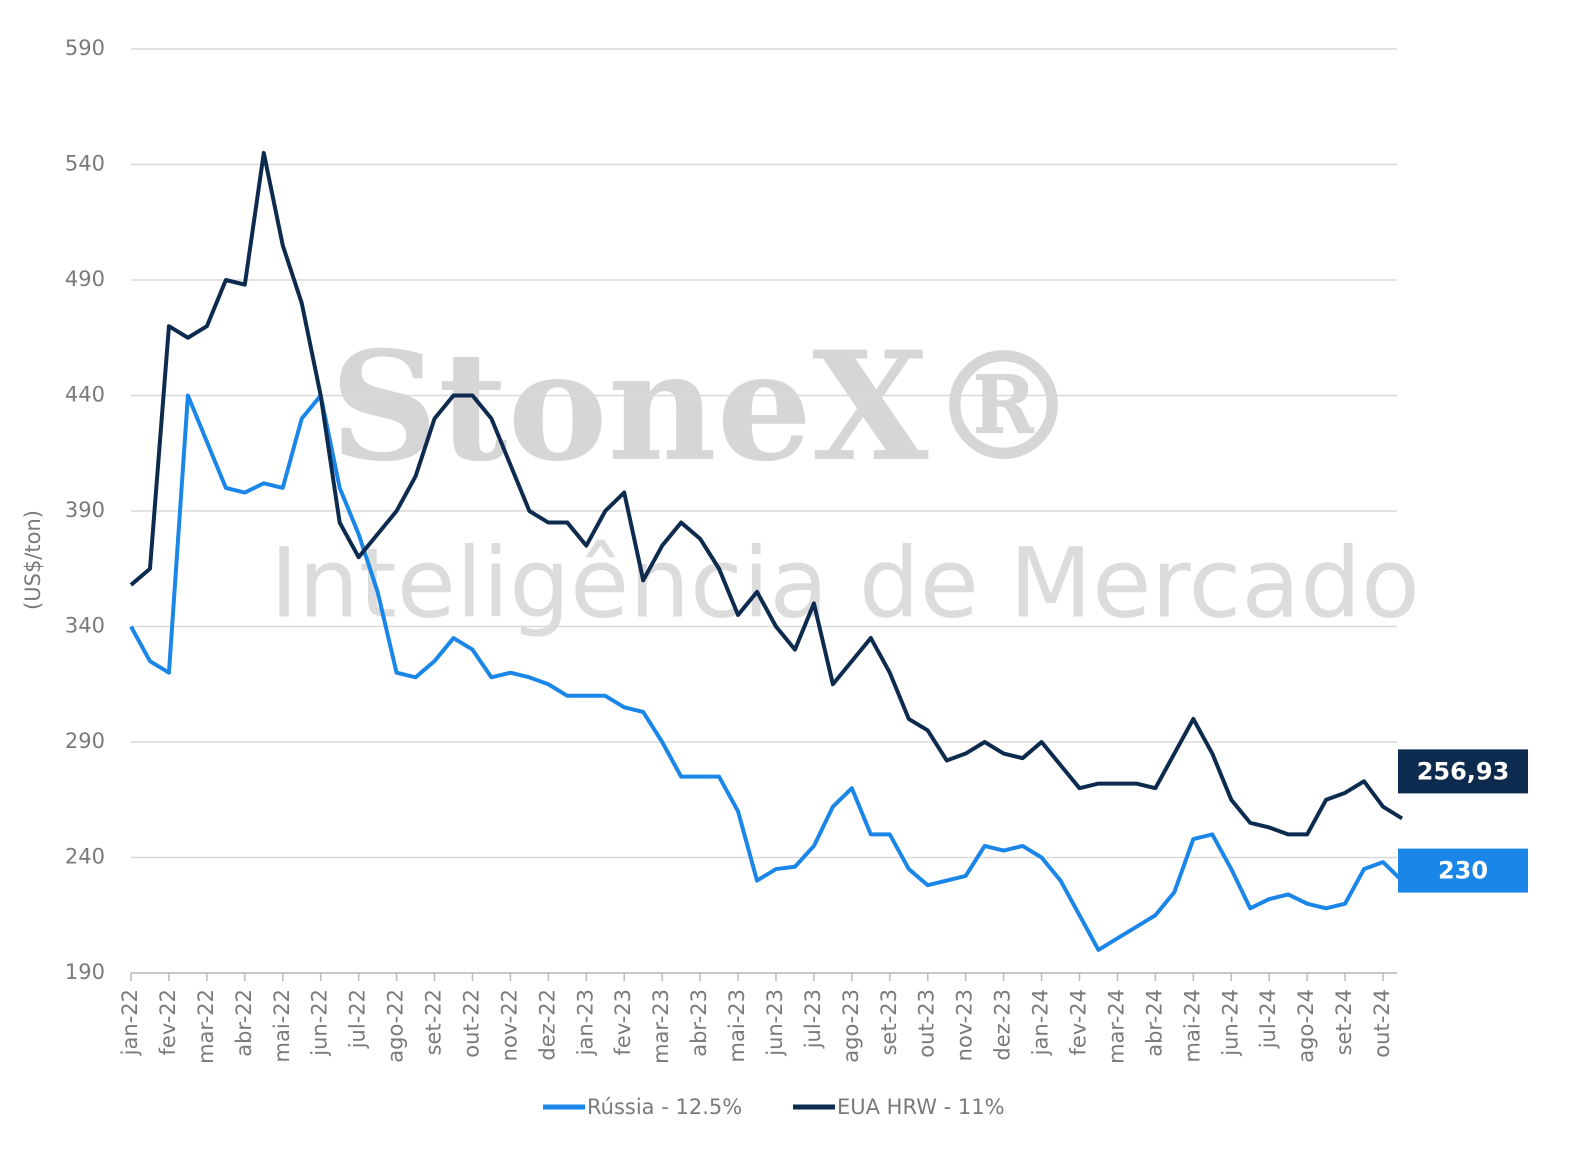  Describe the element at coordinates (927, 1023) in the screenshot. I see `x-tick-label: out-23` at that location.